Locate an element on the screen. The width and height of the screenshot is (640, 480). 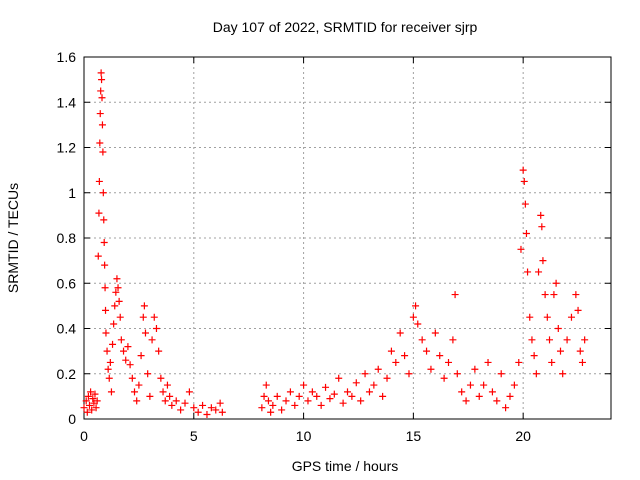
y-tick-label: 0.2 is located at coordinates (67, 374).